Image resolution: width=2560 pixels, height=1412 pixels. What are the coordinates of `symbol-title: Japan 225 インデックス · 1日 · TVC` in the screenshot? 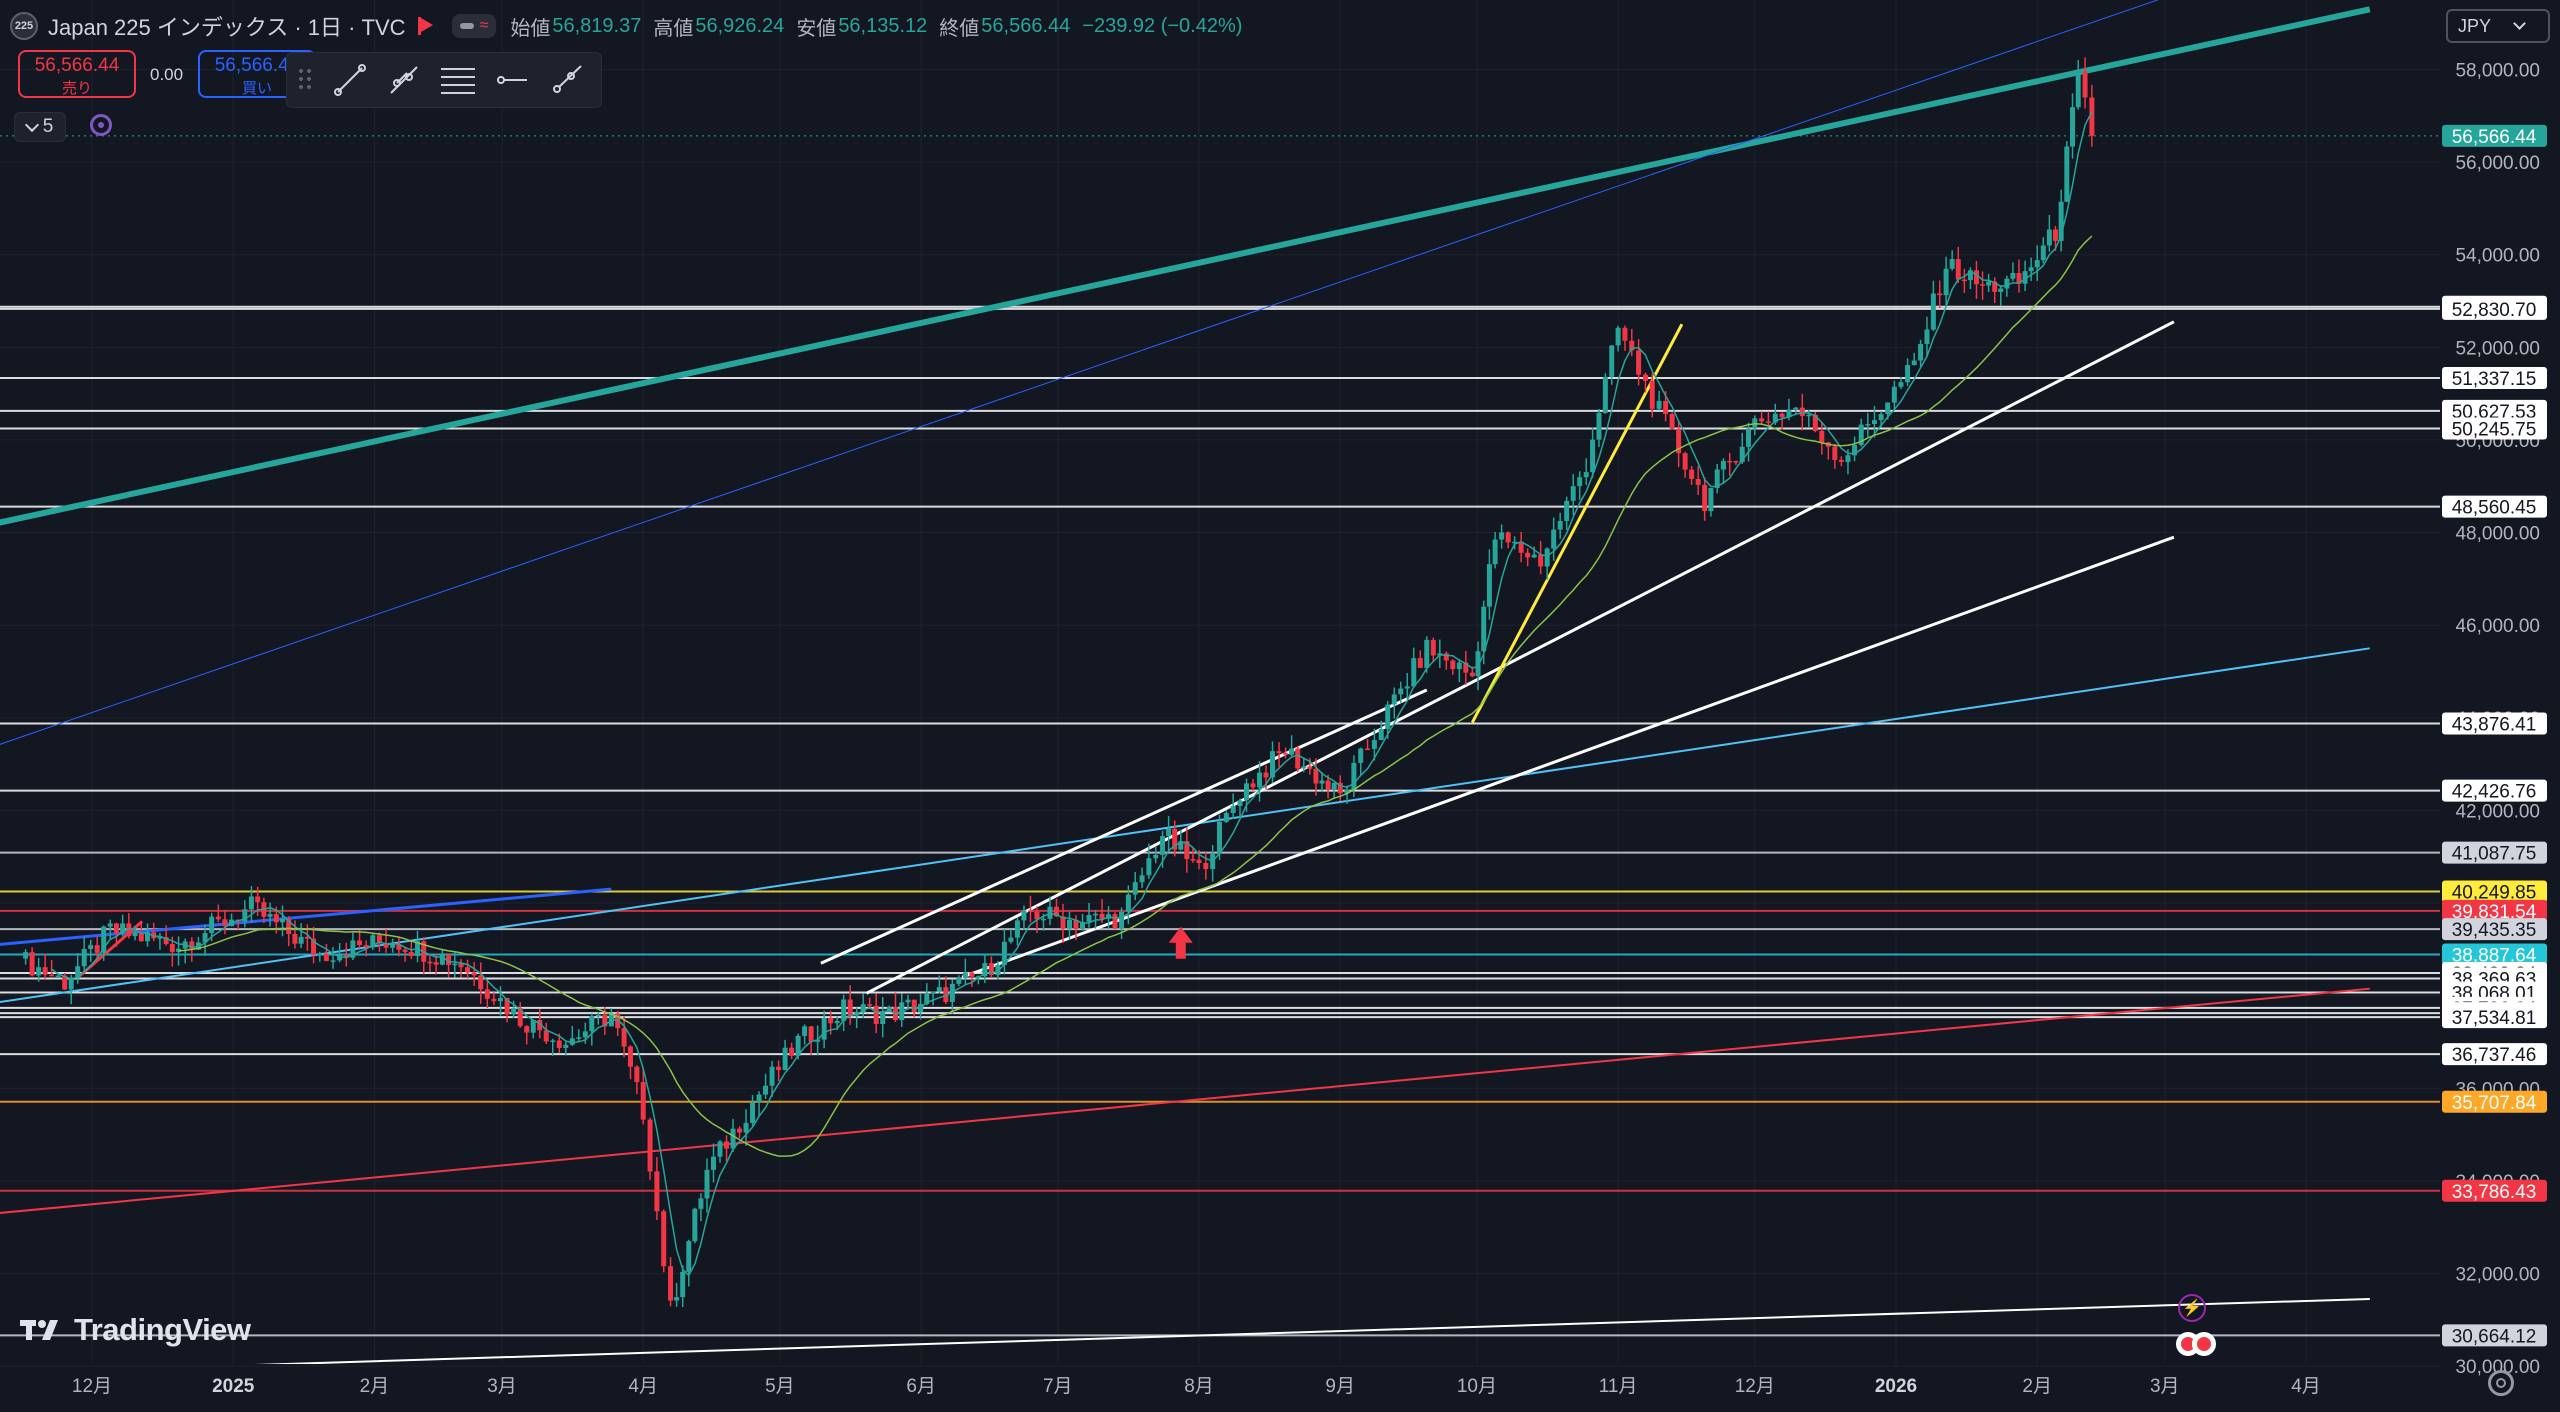 It's located at (227, 27).